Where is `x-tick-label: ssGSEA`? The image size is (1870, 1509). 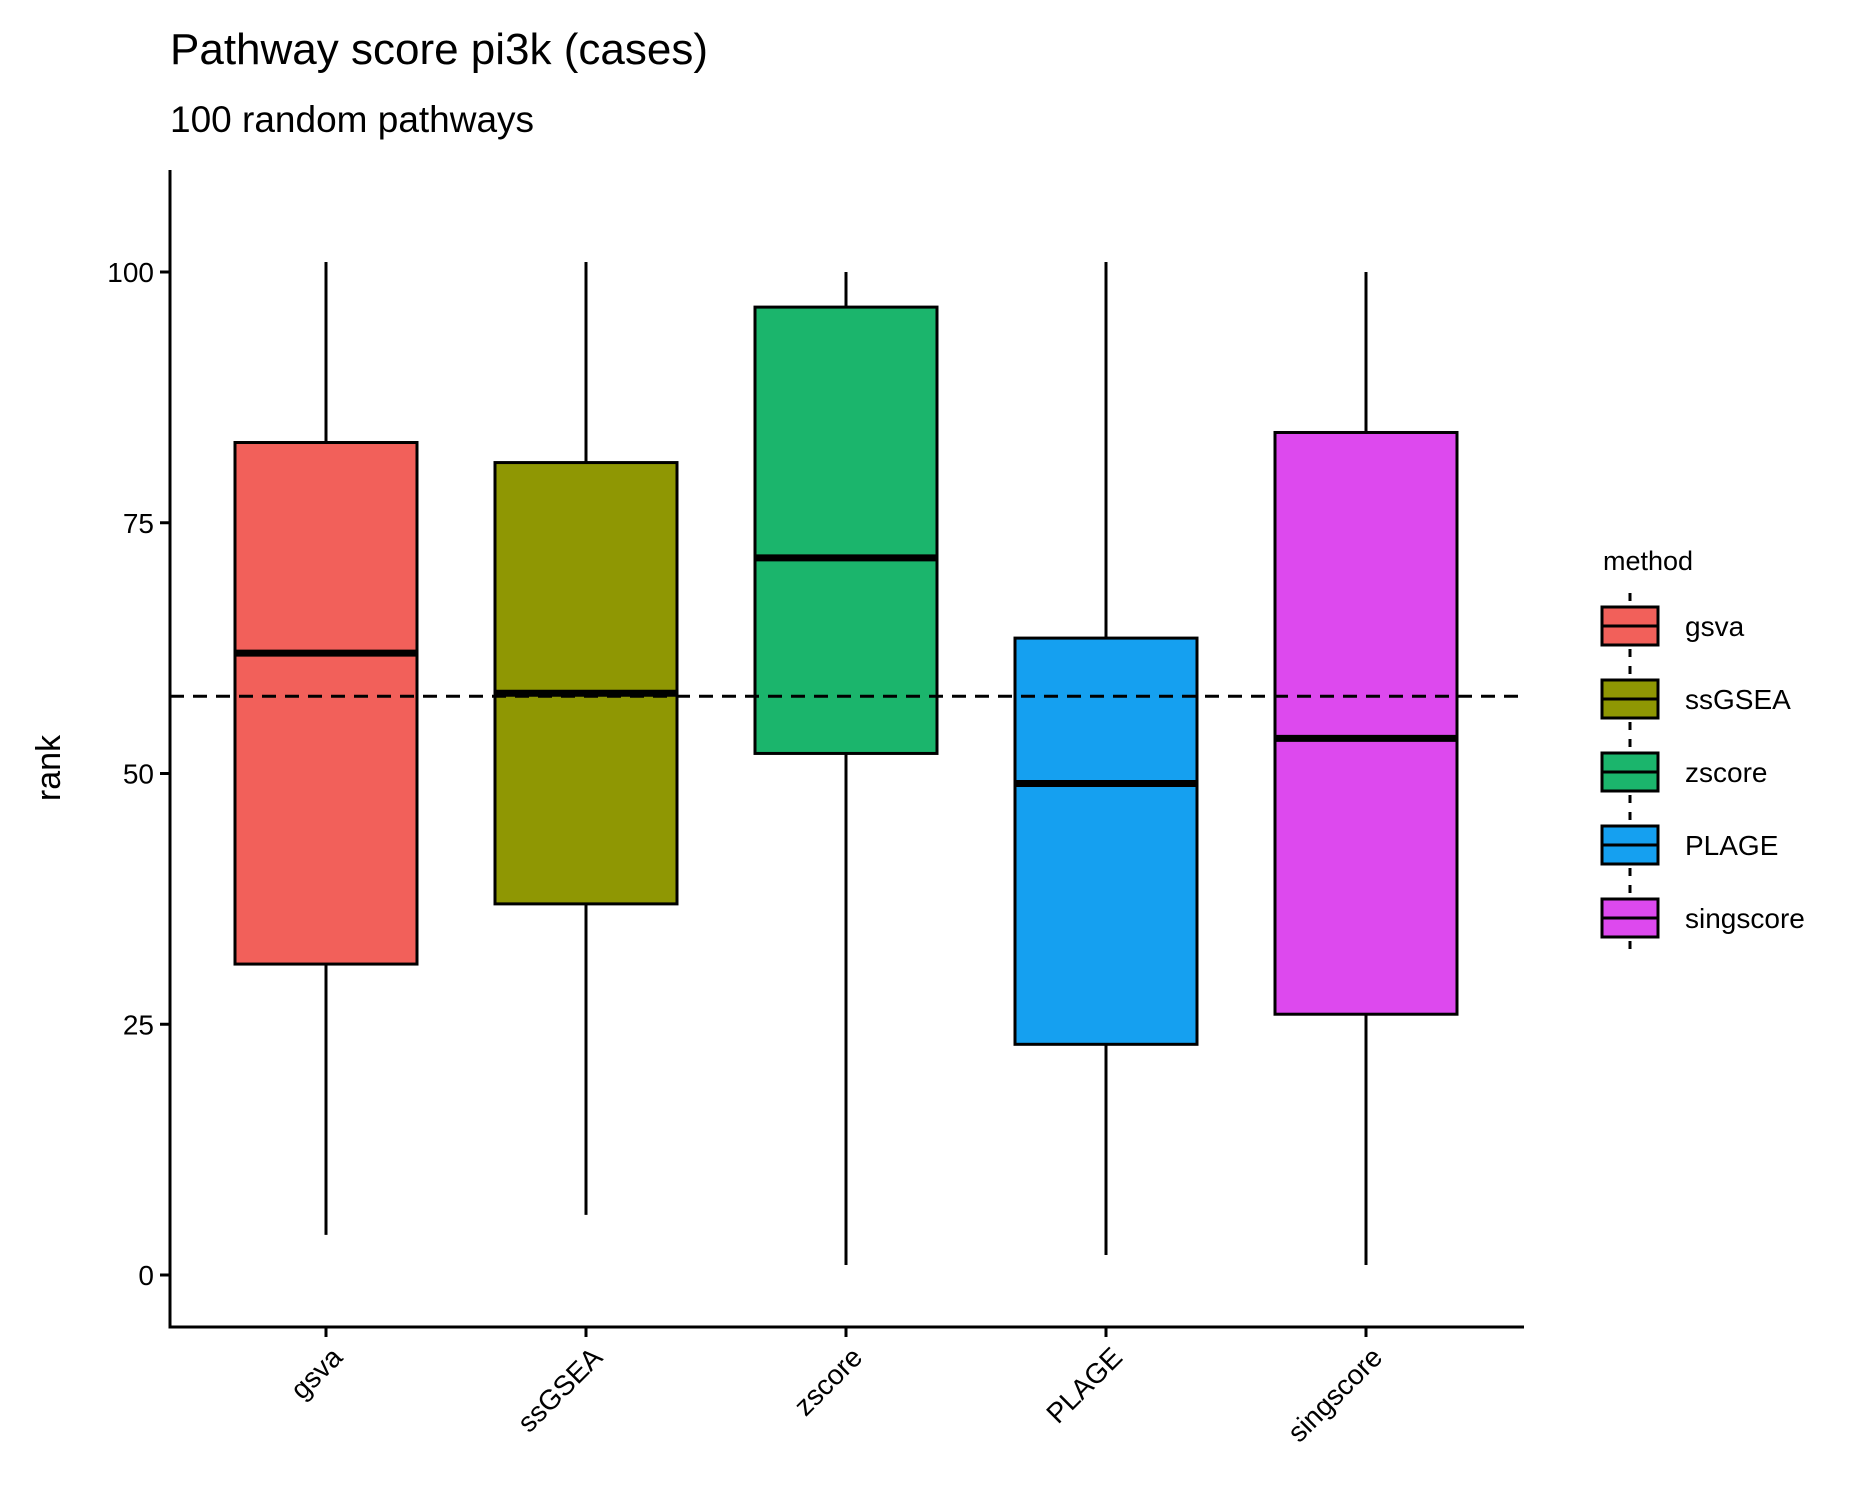
x-tick-label: ssGSEA is located at coordinates (560, 1389).